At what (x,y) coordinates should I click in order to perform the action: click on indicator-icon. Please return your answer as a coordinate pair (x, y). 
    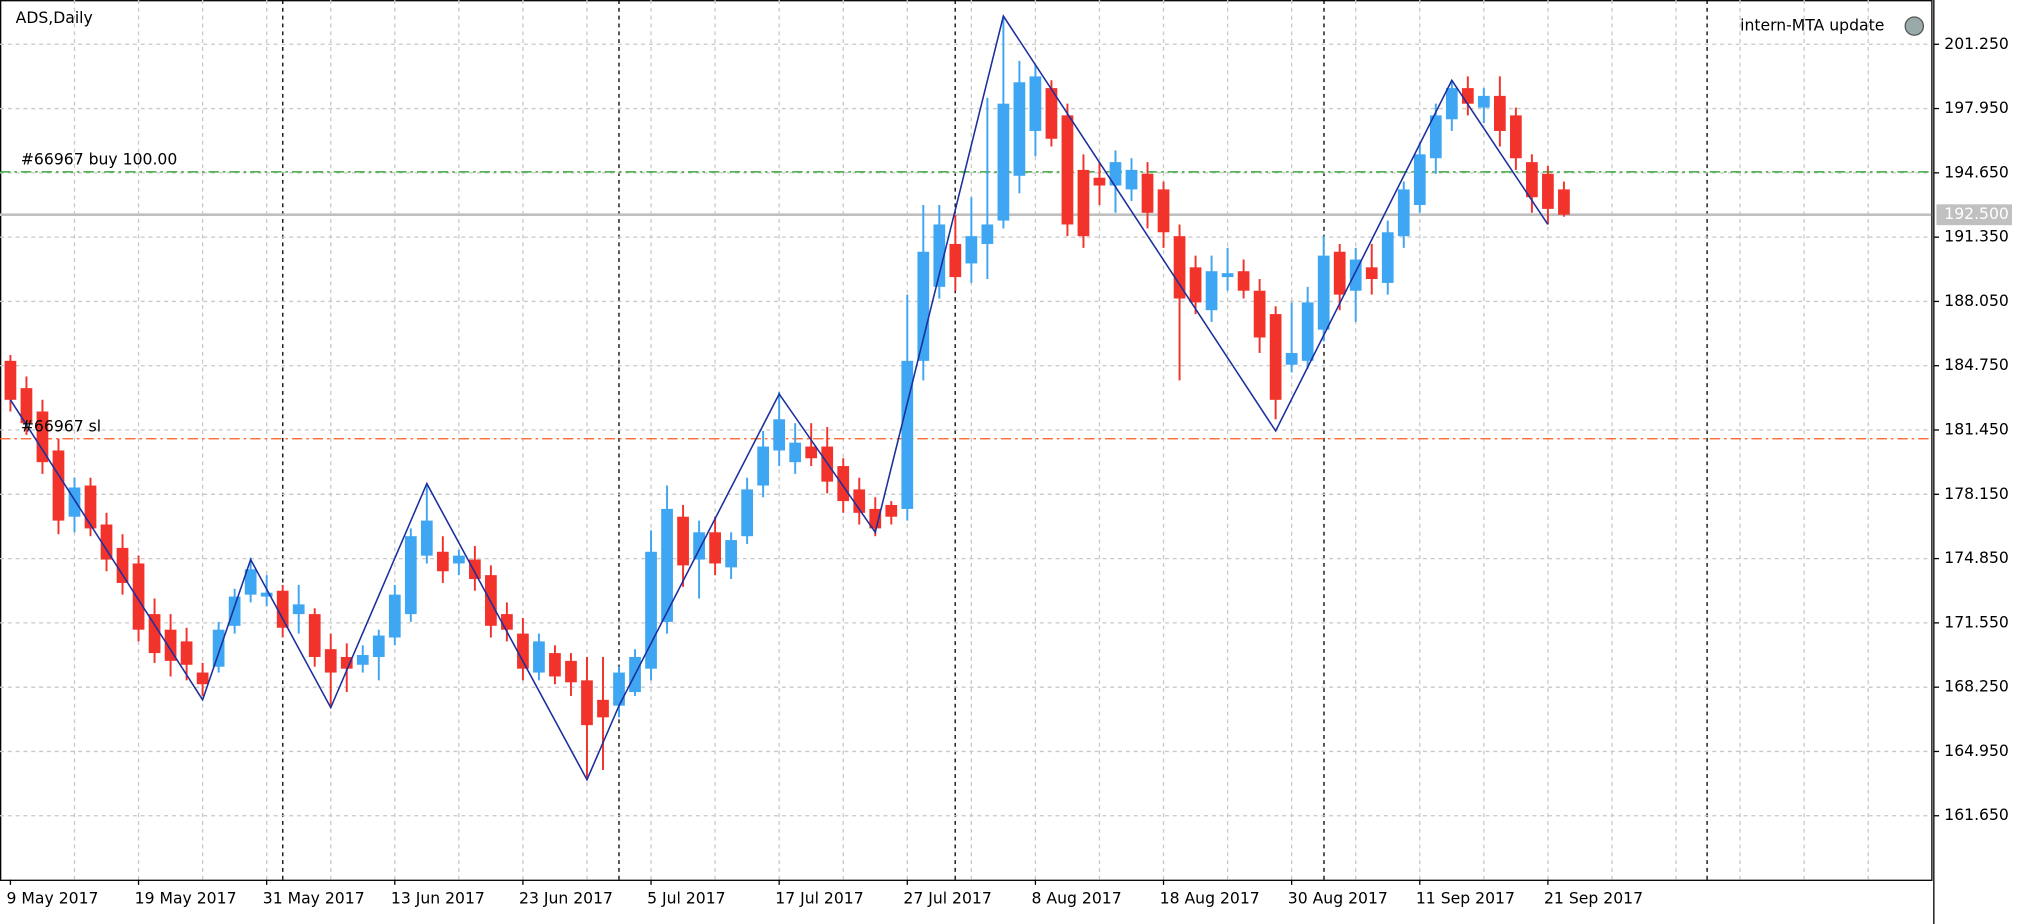
    Looking at the image, I should click on (1914, 26).